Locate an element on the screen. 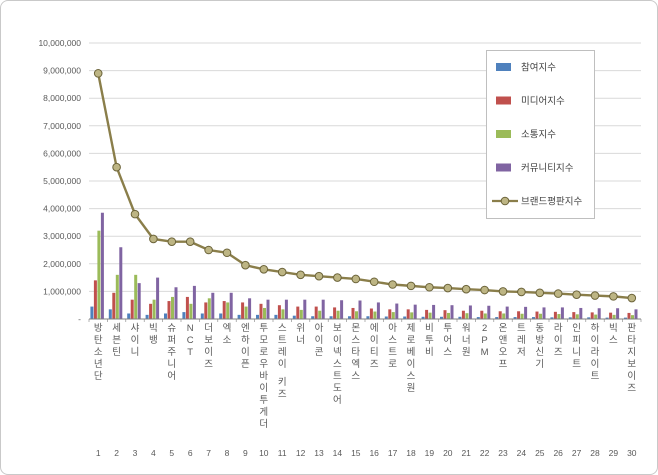 This screenshot has height=475, width=658. rank-label: 9 is located at coordinates (245, 453).